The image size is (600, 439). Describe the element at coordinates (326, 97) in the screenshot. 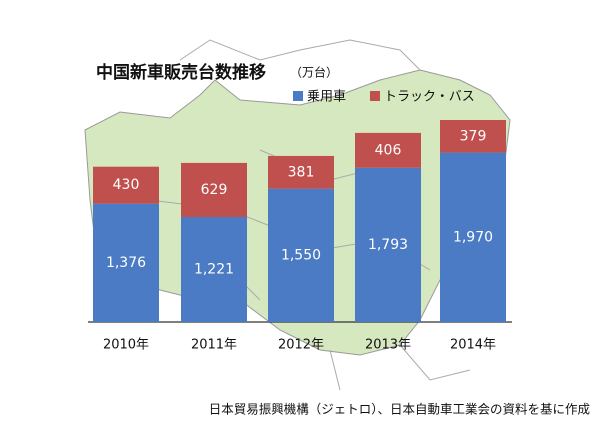

I see `legend-label: 乗用車` at that location.